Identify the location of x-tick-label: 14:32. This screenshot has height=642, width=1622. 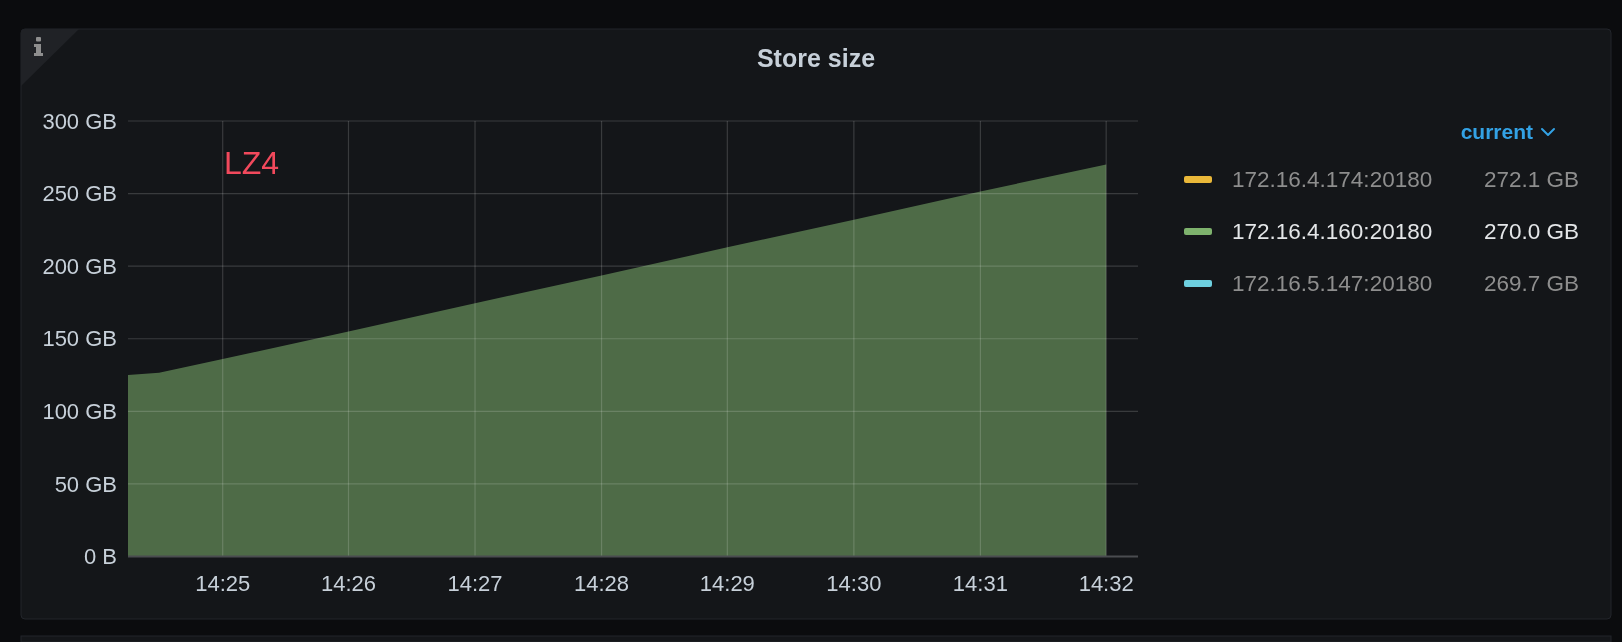
(1106, 583).